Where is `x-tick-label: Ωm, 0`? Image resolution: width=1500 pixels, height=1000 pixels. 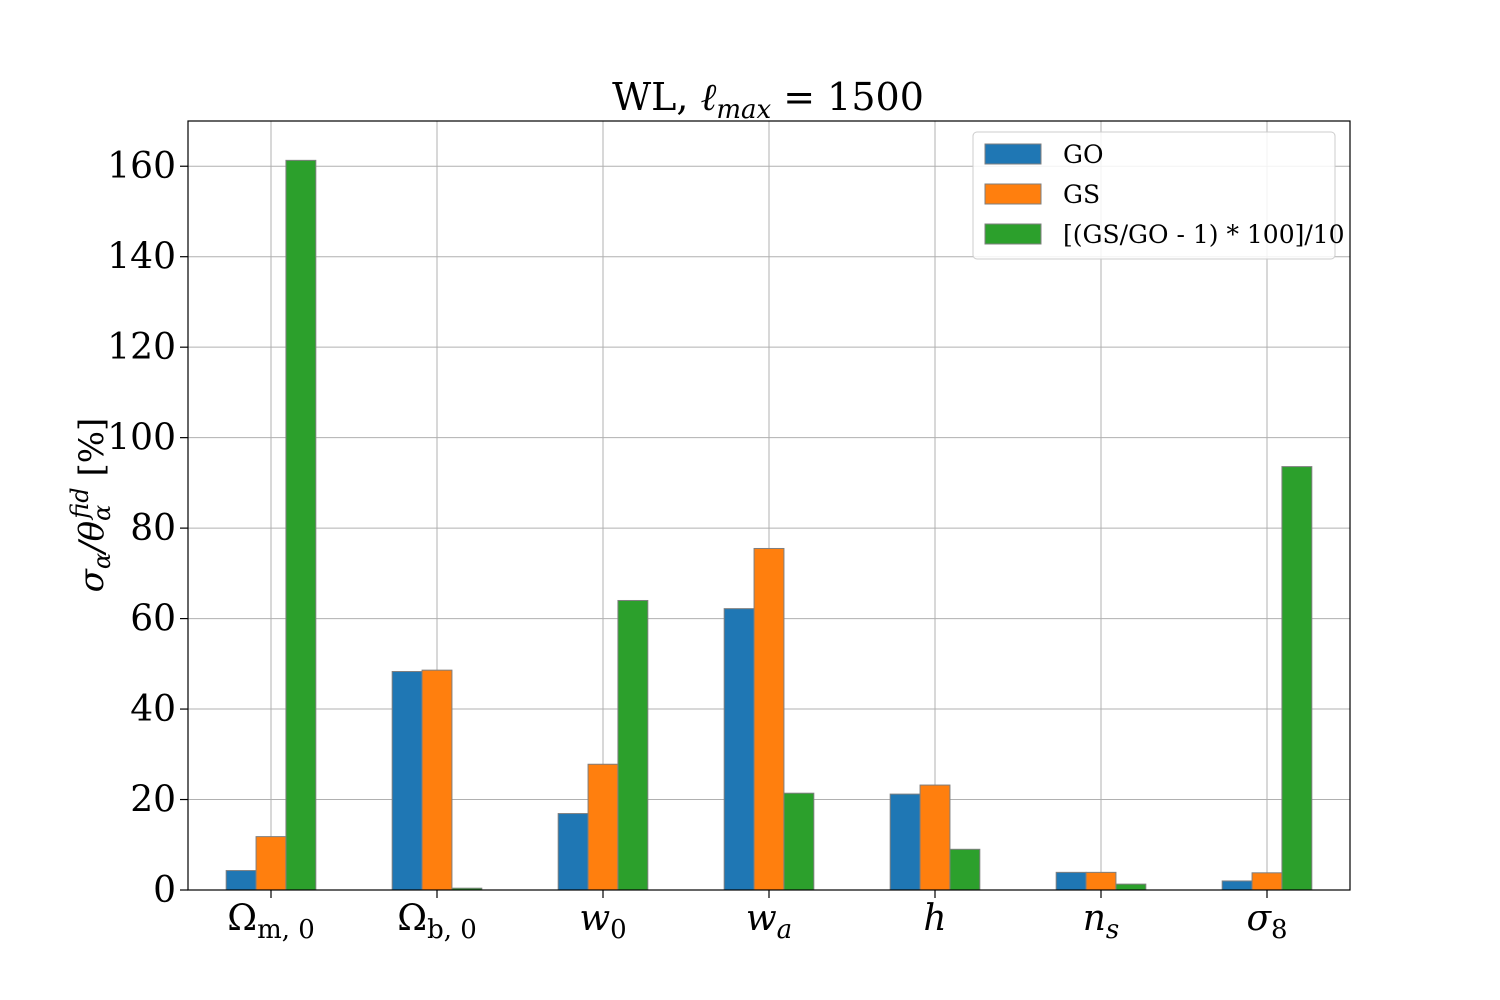
x-tick-label: Ωm, 0 is located at coordinates (271, 921).